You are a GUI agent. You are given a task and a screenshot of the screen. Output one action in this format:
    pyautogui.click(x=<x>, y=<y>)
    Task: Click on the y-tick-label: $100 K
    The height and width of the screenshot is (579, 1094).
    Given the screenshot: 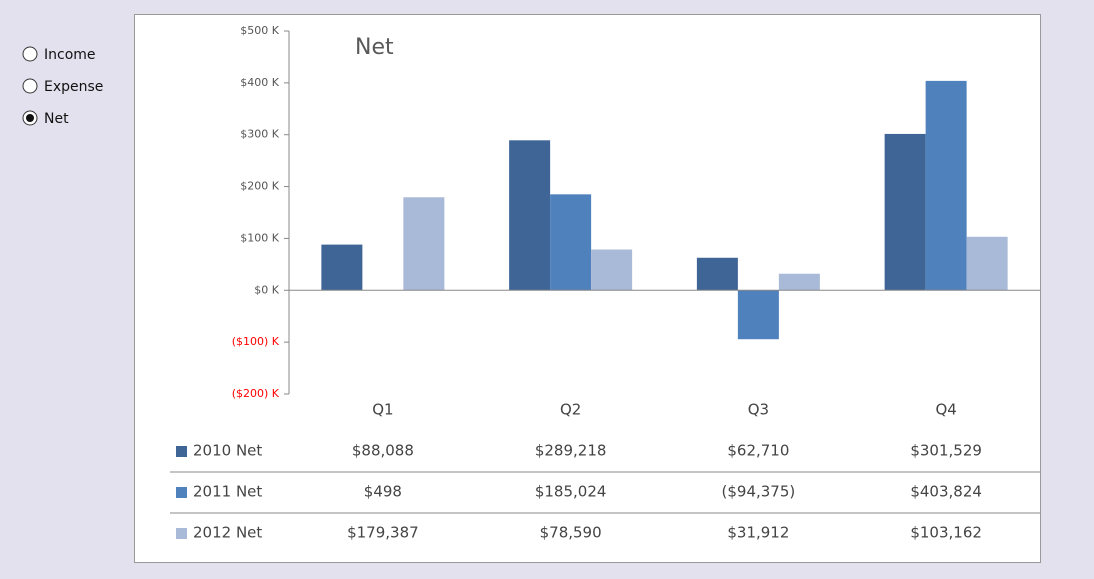 What is the action you would take?
    pyautogui.click(x=259, y=237)
    